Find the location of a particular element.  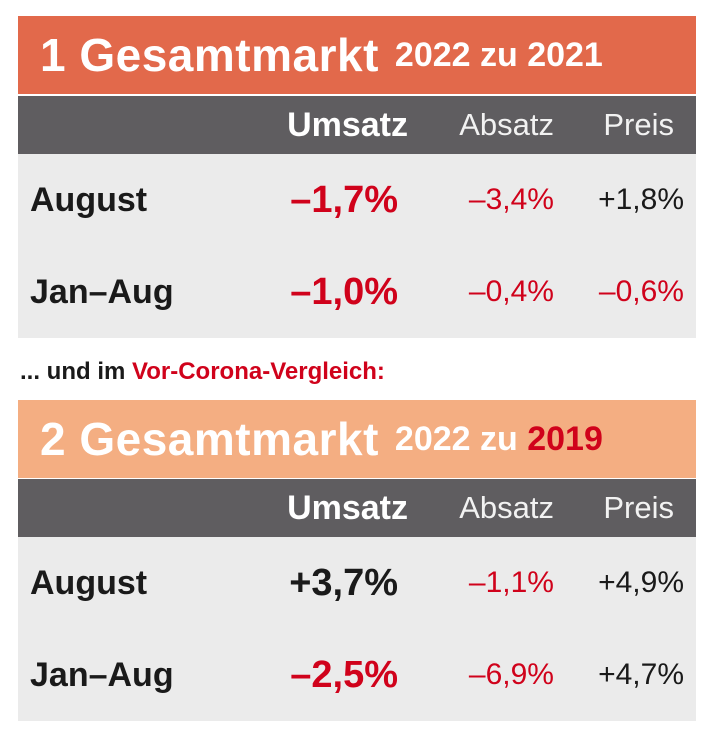

umsatz-value: –1,7% is located at coordinates (344, 200).